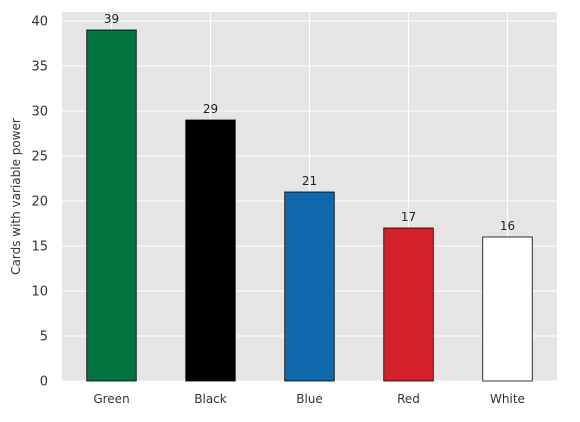  I want to click on bar-blue, so click(309, 286).